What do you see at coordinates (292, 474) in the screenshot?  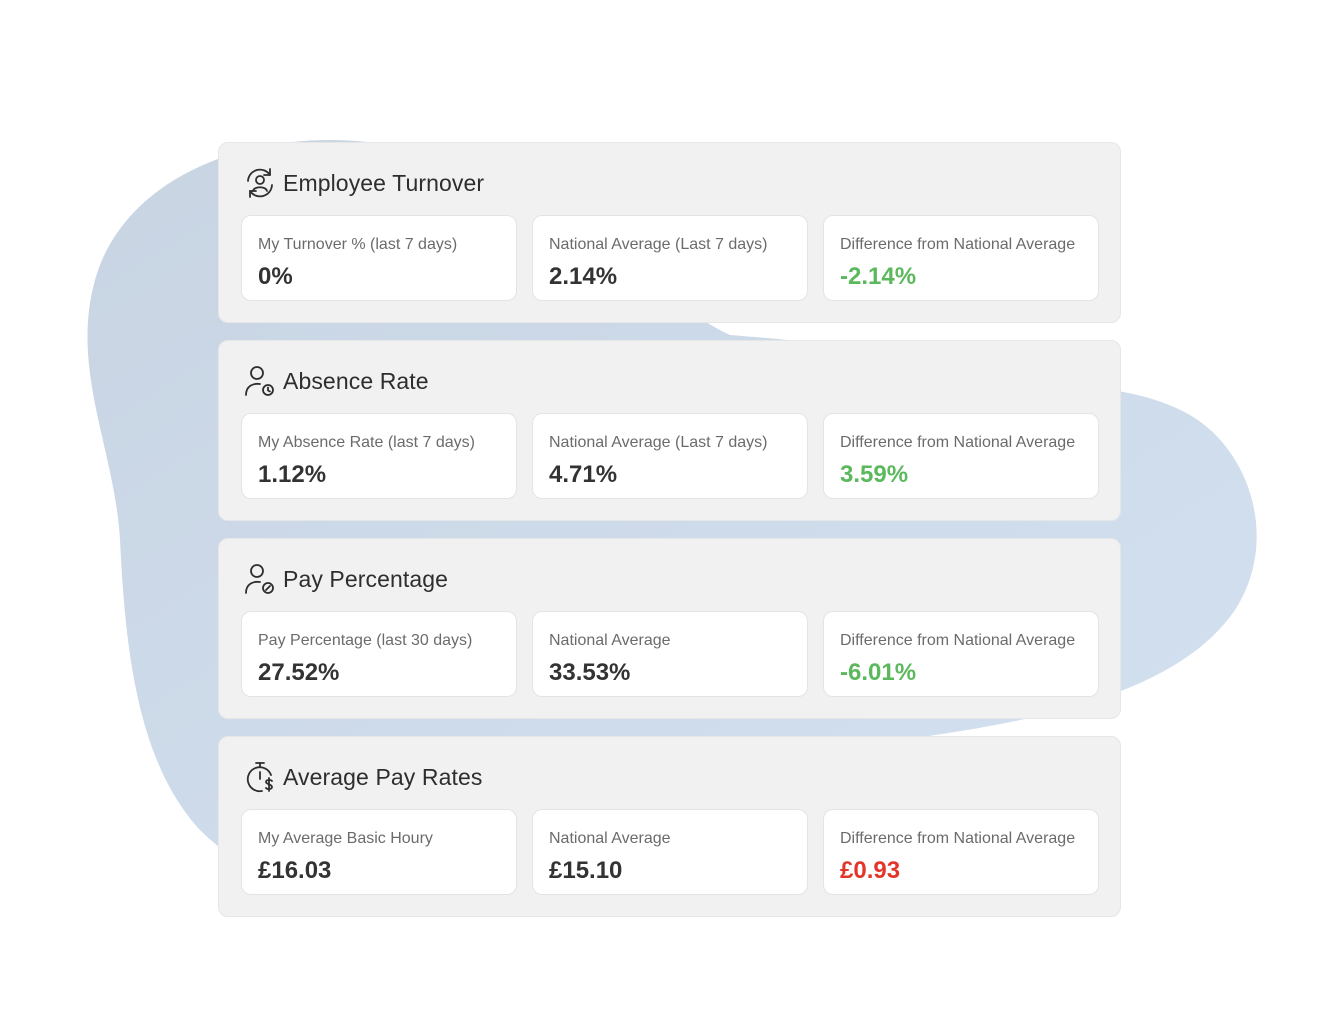 I see `metric-value: 1.12%` at bounding box center [292, 474].